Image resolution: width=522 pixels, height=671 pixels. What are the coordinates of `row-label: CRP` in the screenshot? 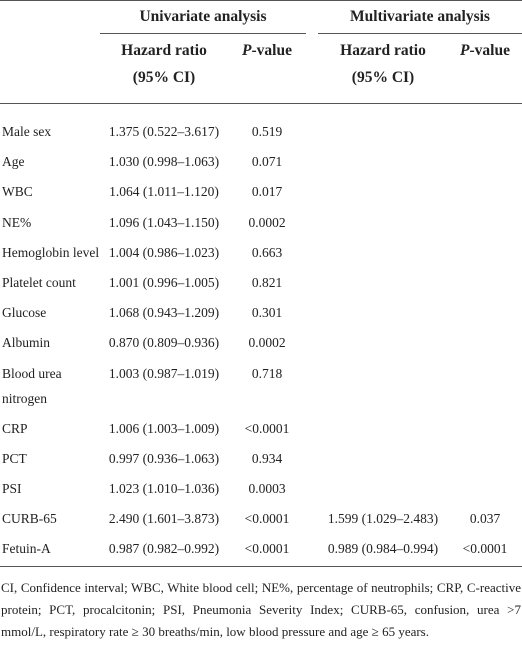 It's located at (15, 428).